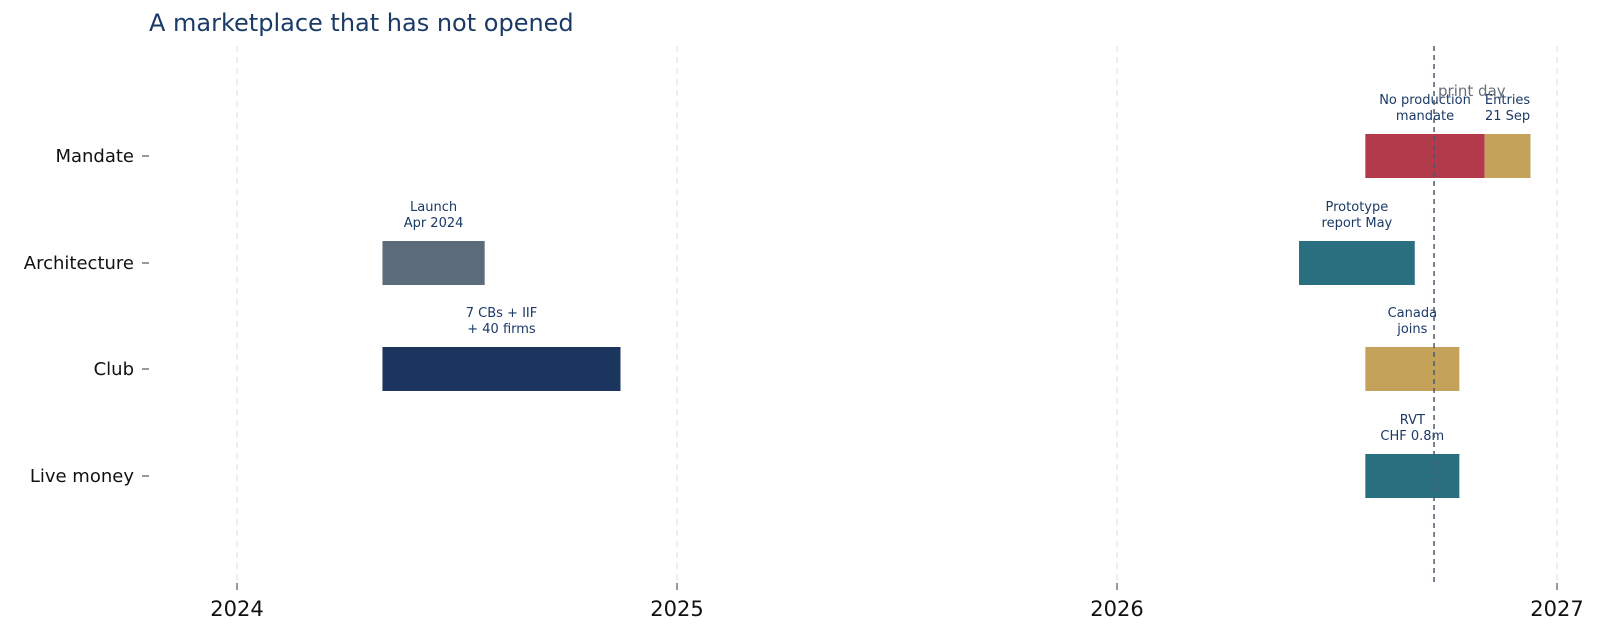 The height and width of the screenshot is (634, 1600). What do you see at coordinates (79, 263) in the screenshot?
I see `category-label: Architecture` at bounding box center [79, 263].